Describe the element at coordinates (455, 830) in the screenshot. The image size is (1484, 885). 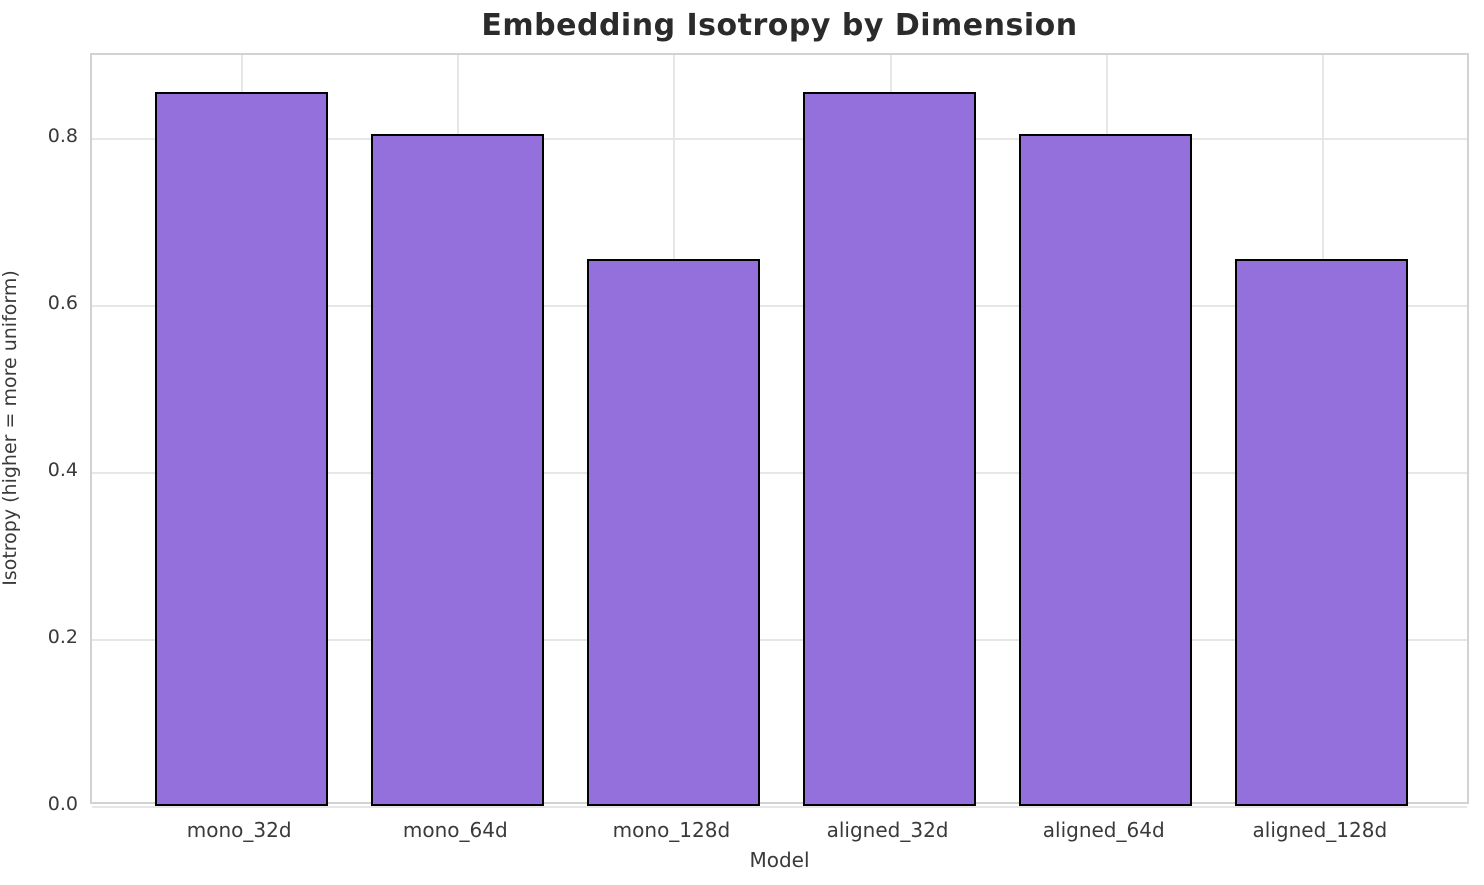
I see `x-tick-label: mono_64d` at that location.